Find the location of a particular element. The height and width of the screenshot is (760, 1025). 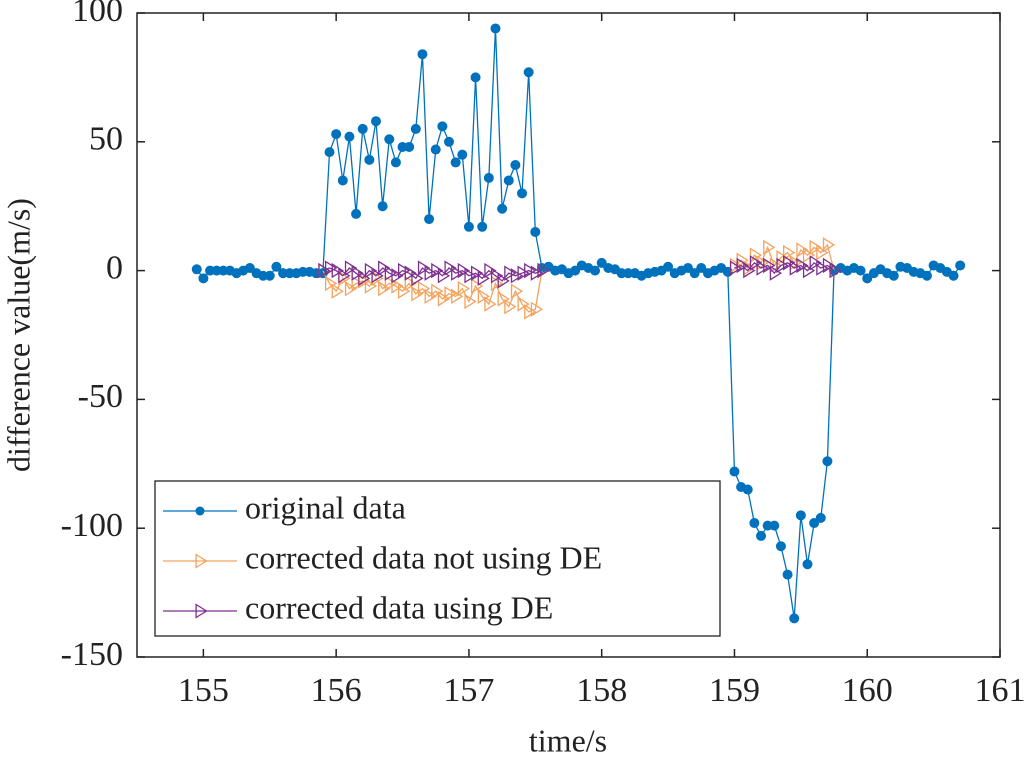

legend-label: corrected data not using DE is located at coordinates (423, 557).